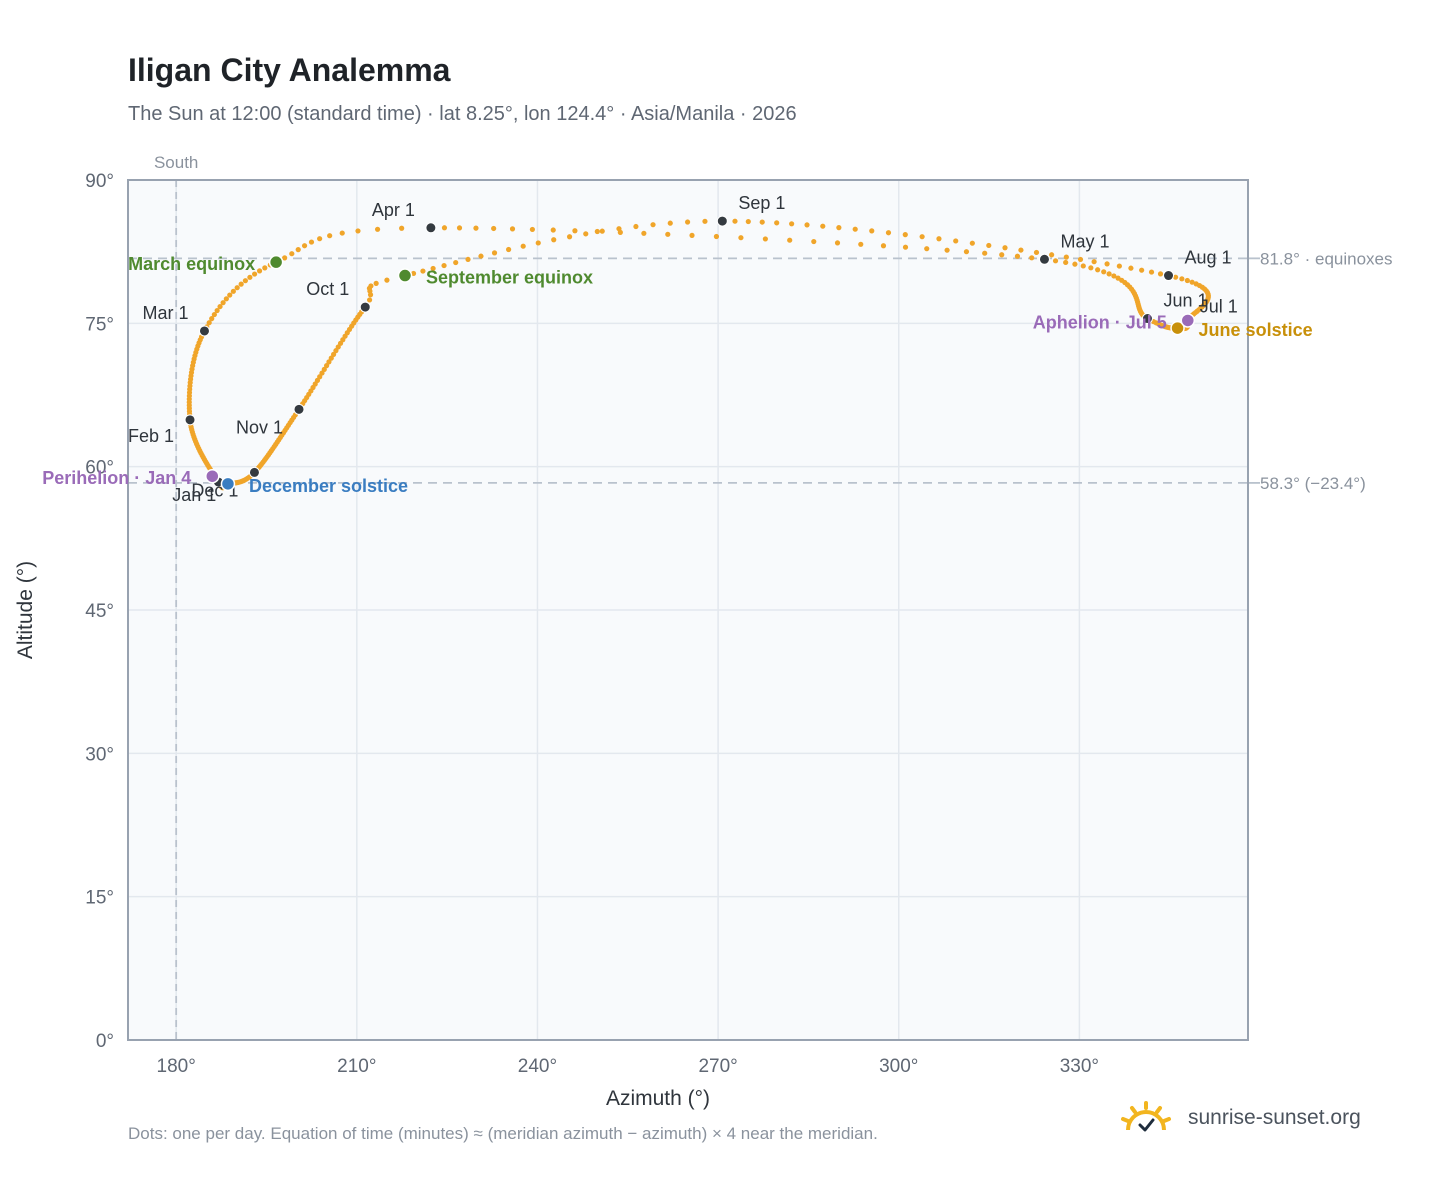 The image size is (1448, 1188). Describe the element at coordinates (1146, 1116) in the screenshot. I see `sun-logo-icon` at that location.